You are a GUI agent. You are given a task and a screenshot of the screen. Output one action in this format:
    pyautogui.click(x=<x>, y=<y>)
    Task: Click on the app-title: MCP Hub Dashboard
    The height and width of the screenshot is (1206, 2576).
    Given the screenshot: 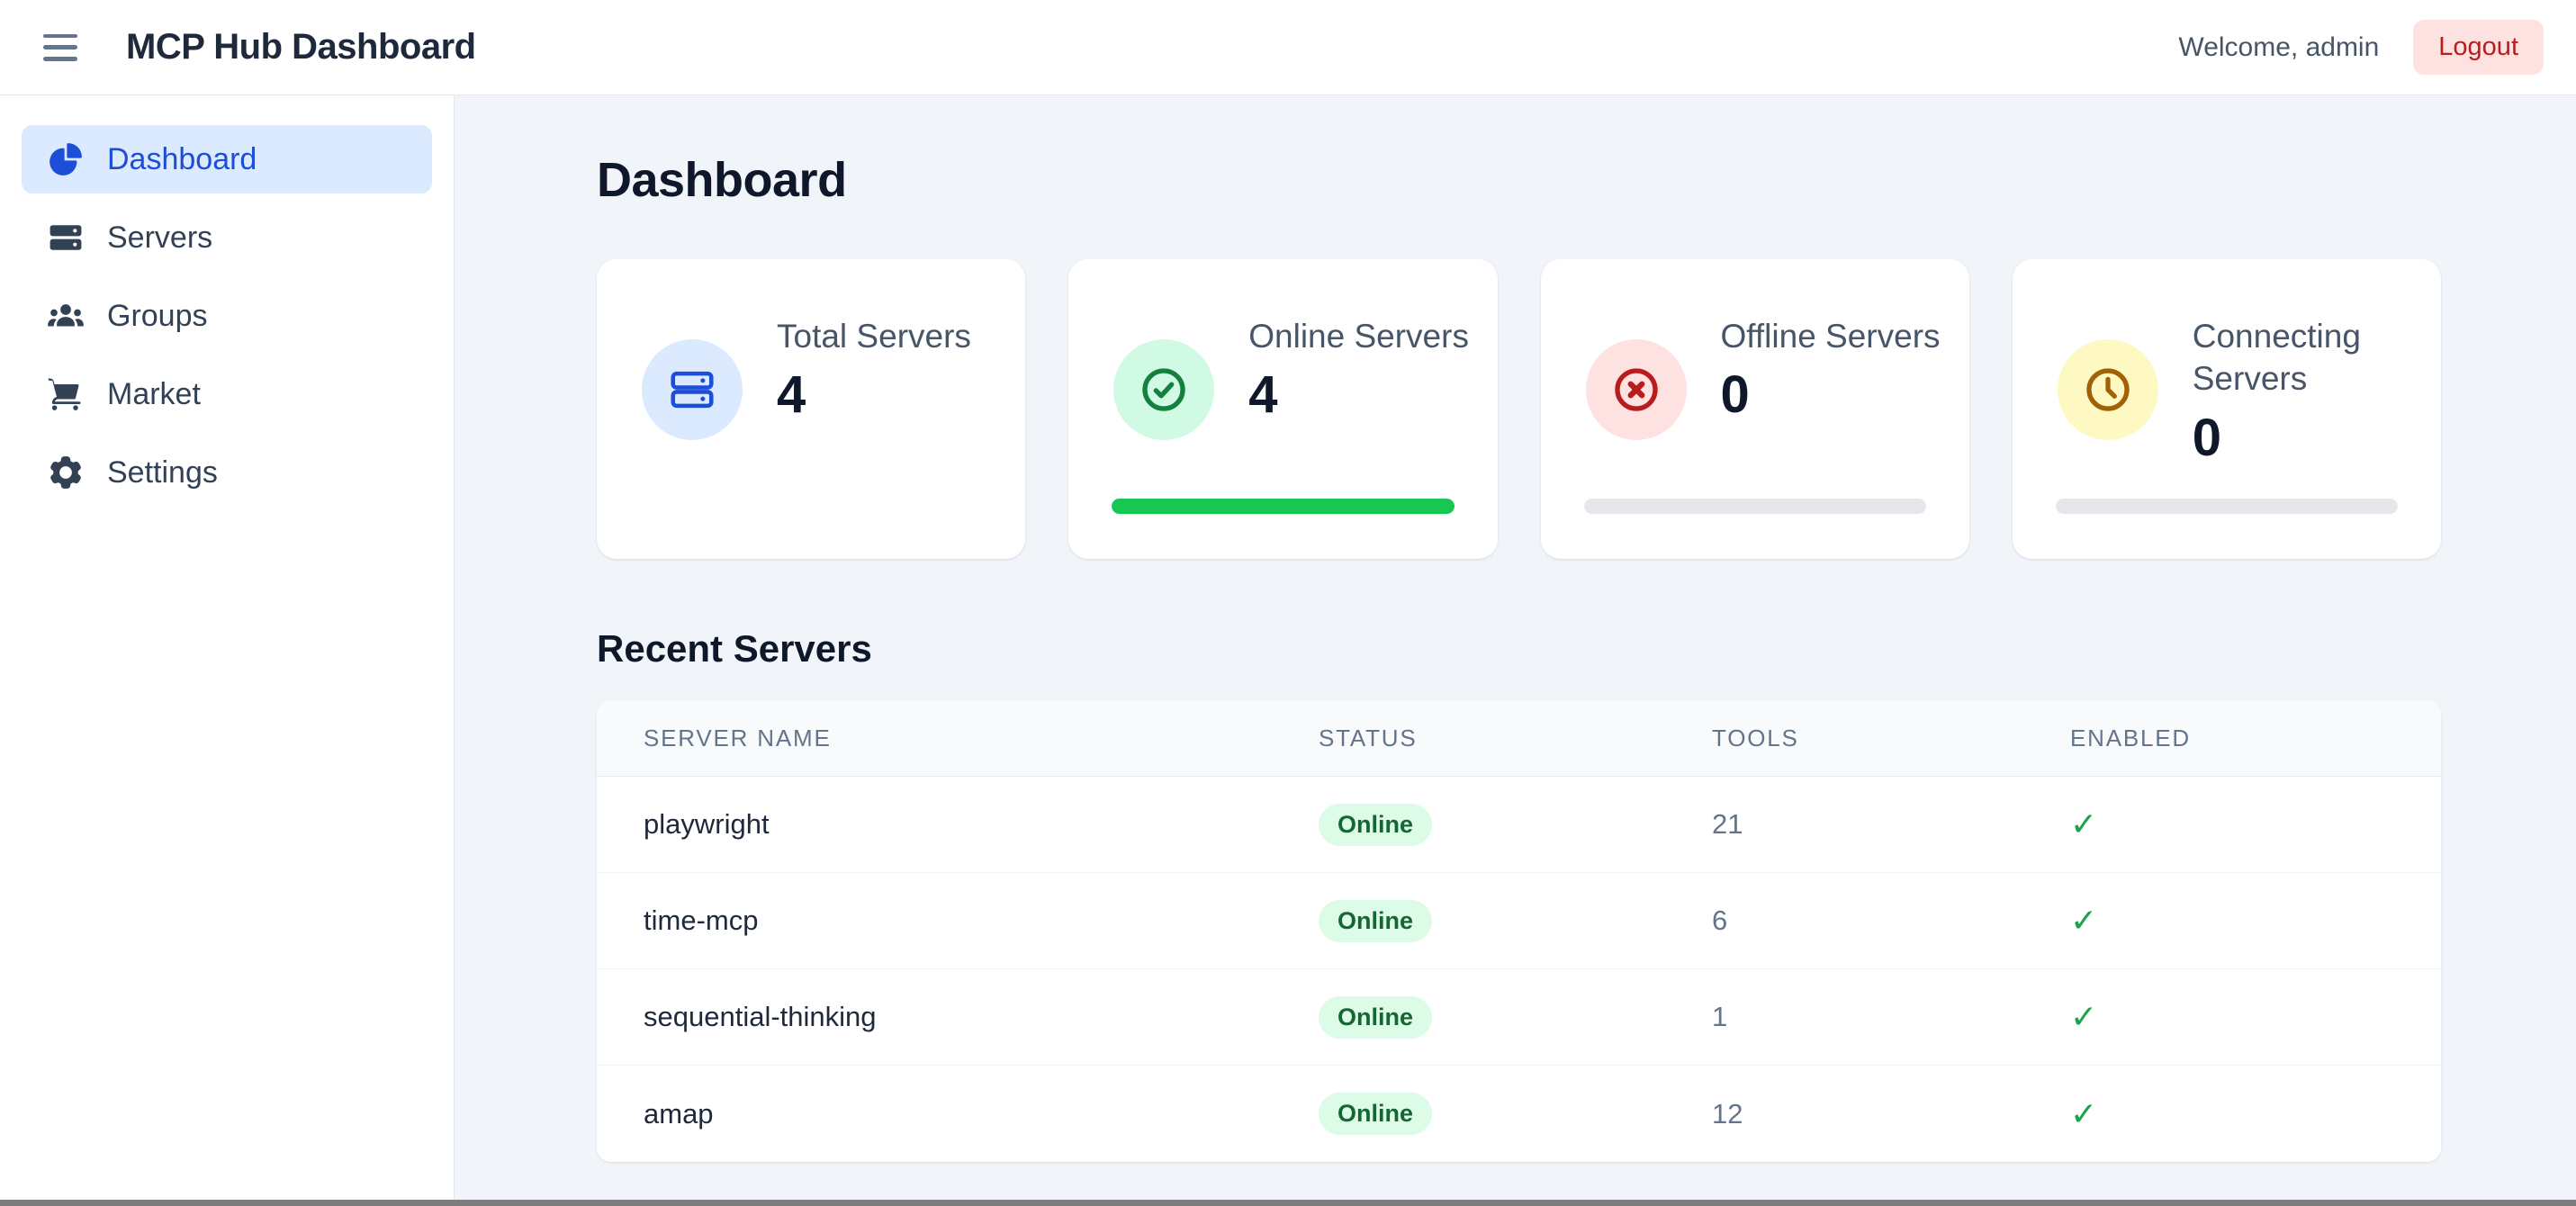 What is the action you would take?
    pyautogui.click(x=301, y=47)
    